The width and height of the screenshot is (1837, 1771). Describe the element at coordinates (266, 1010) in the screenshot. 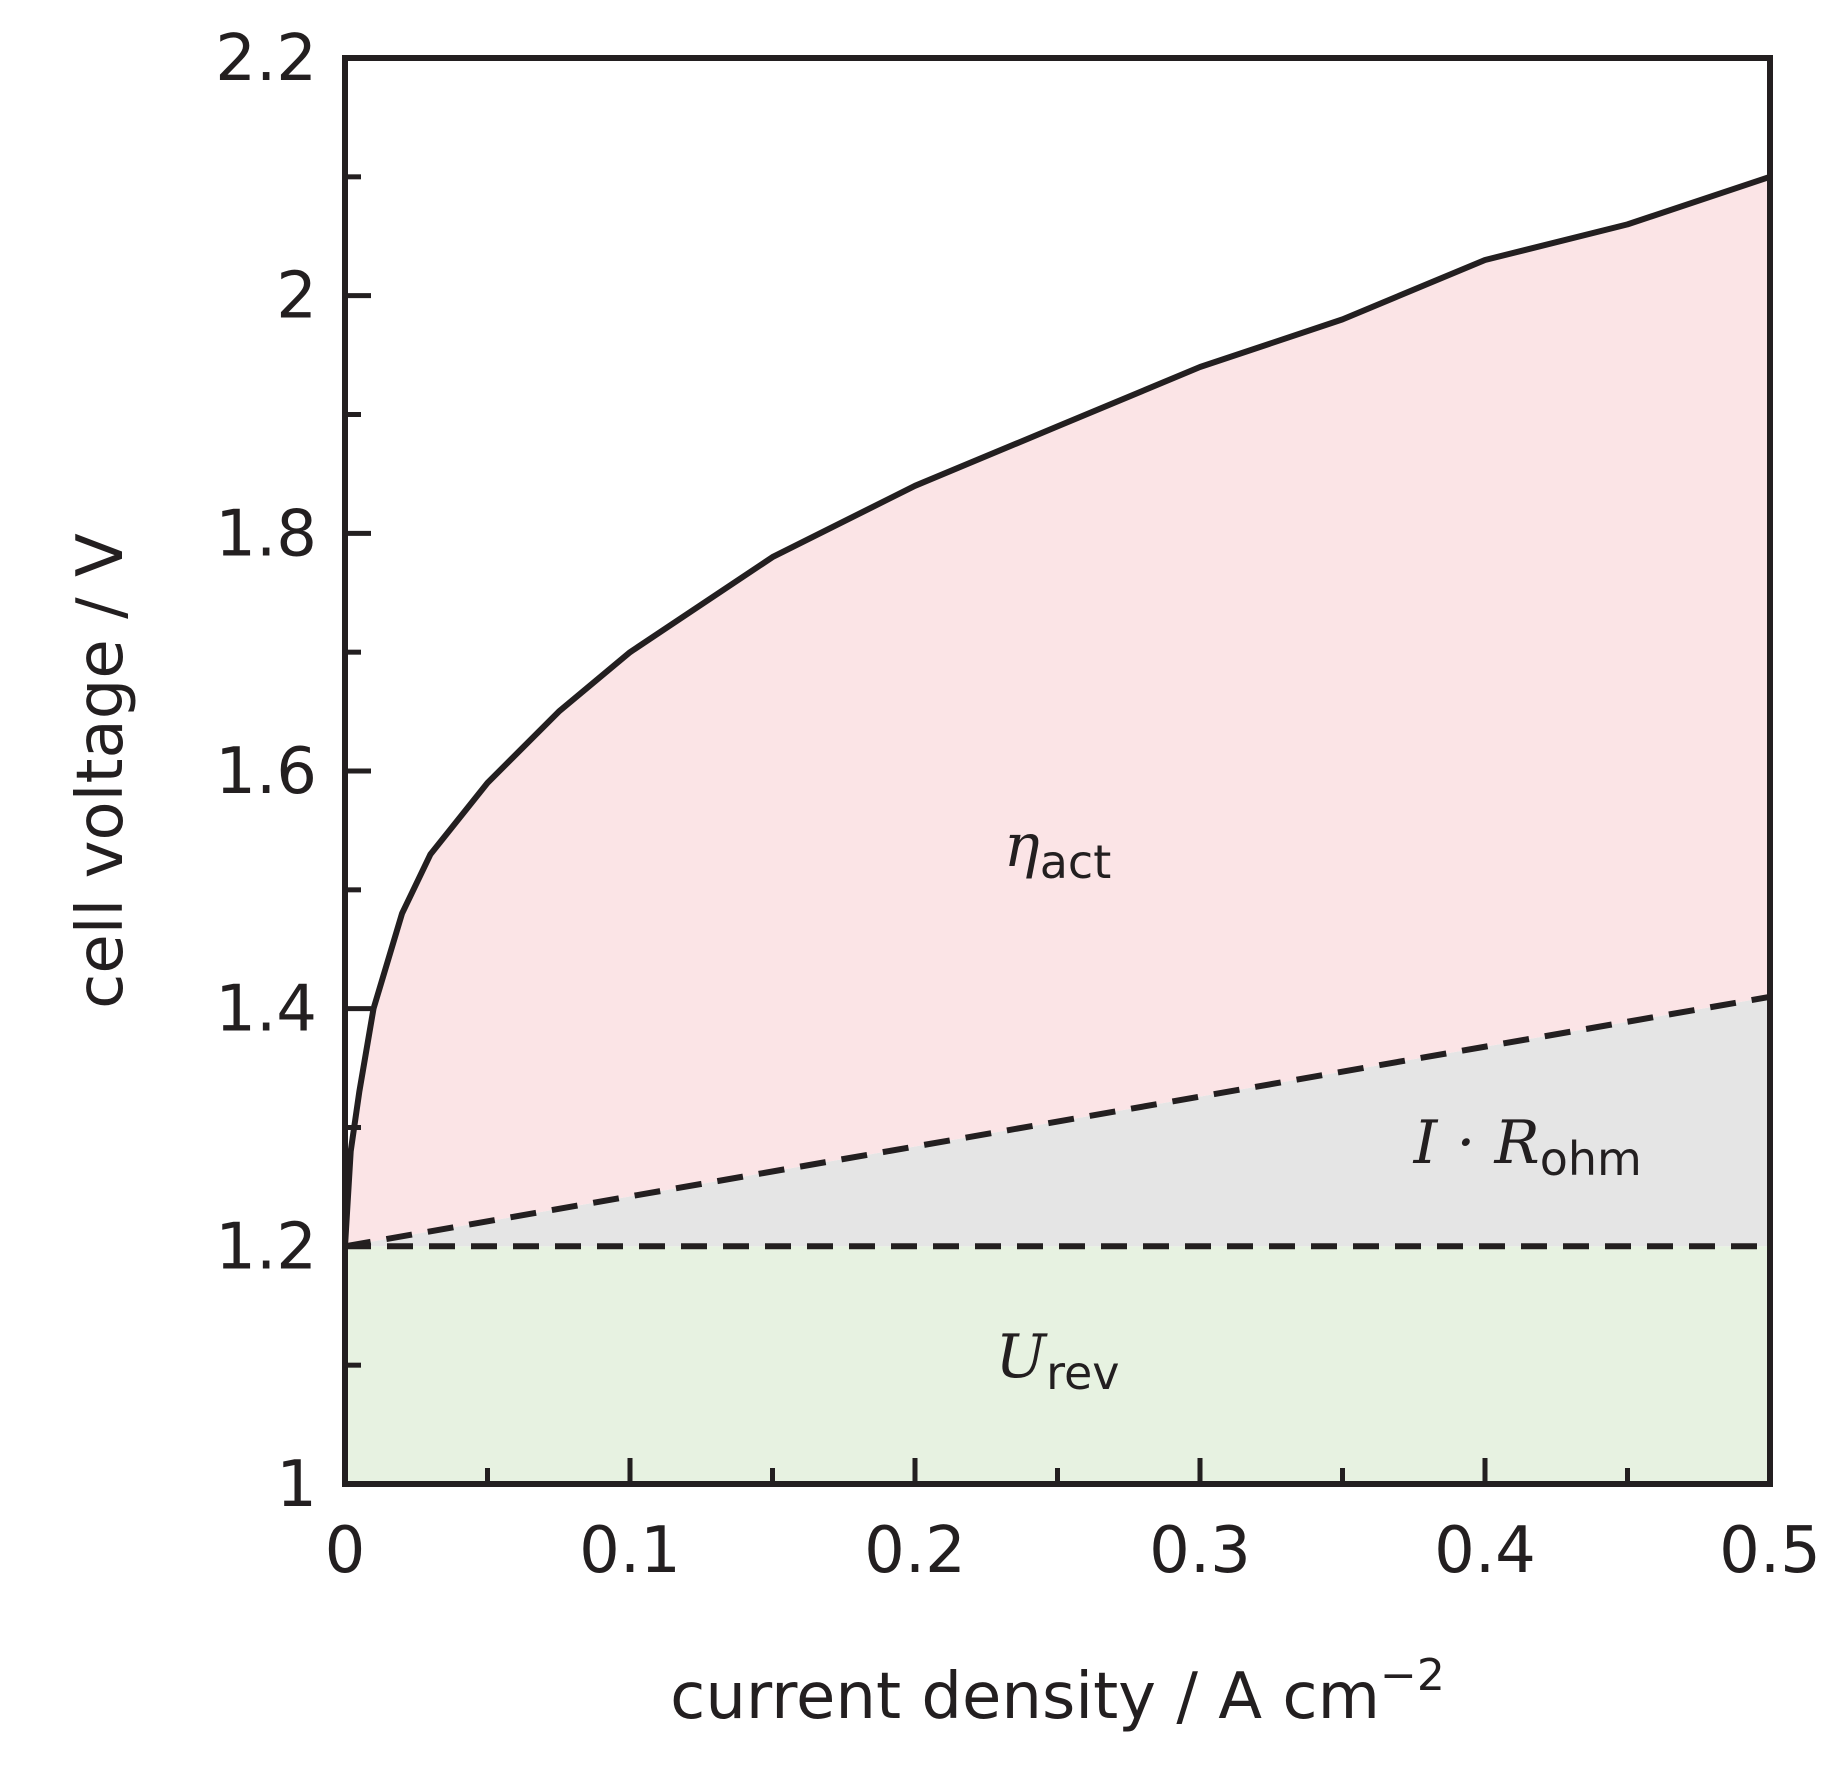

I see `y-tick-label: 1.4` at that location.